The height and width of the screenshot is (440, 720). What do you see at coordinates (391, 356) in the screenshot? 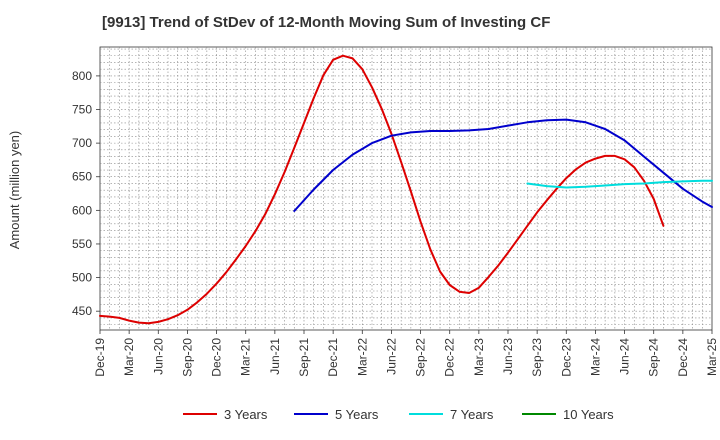
I see `x-tick-label: Jun-22` at bounding box center [391, 356].